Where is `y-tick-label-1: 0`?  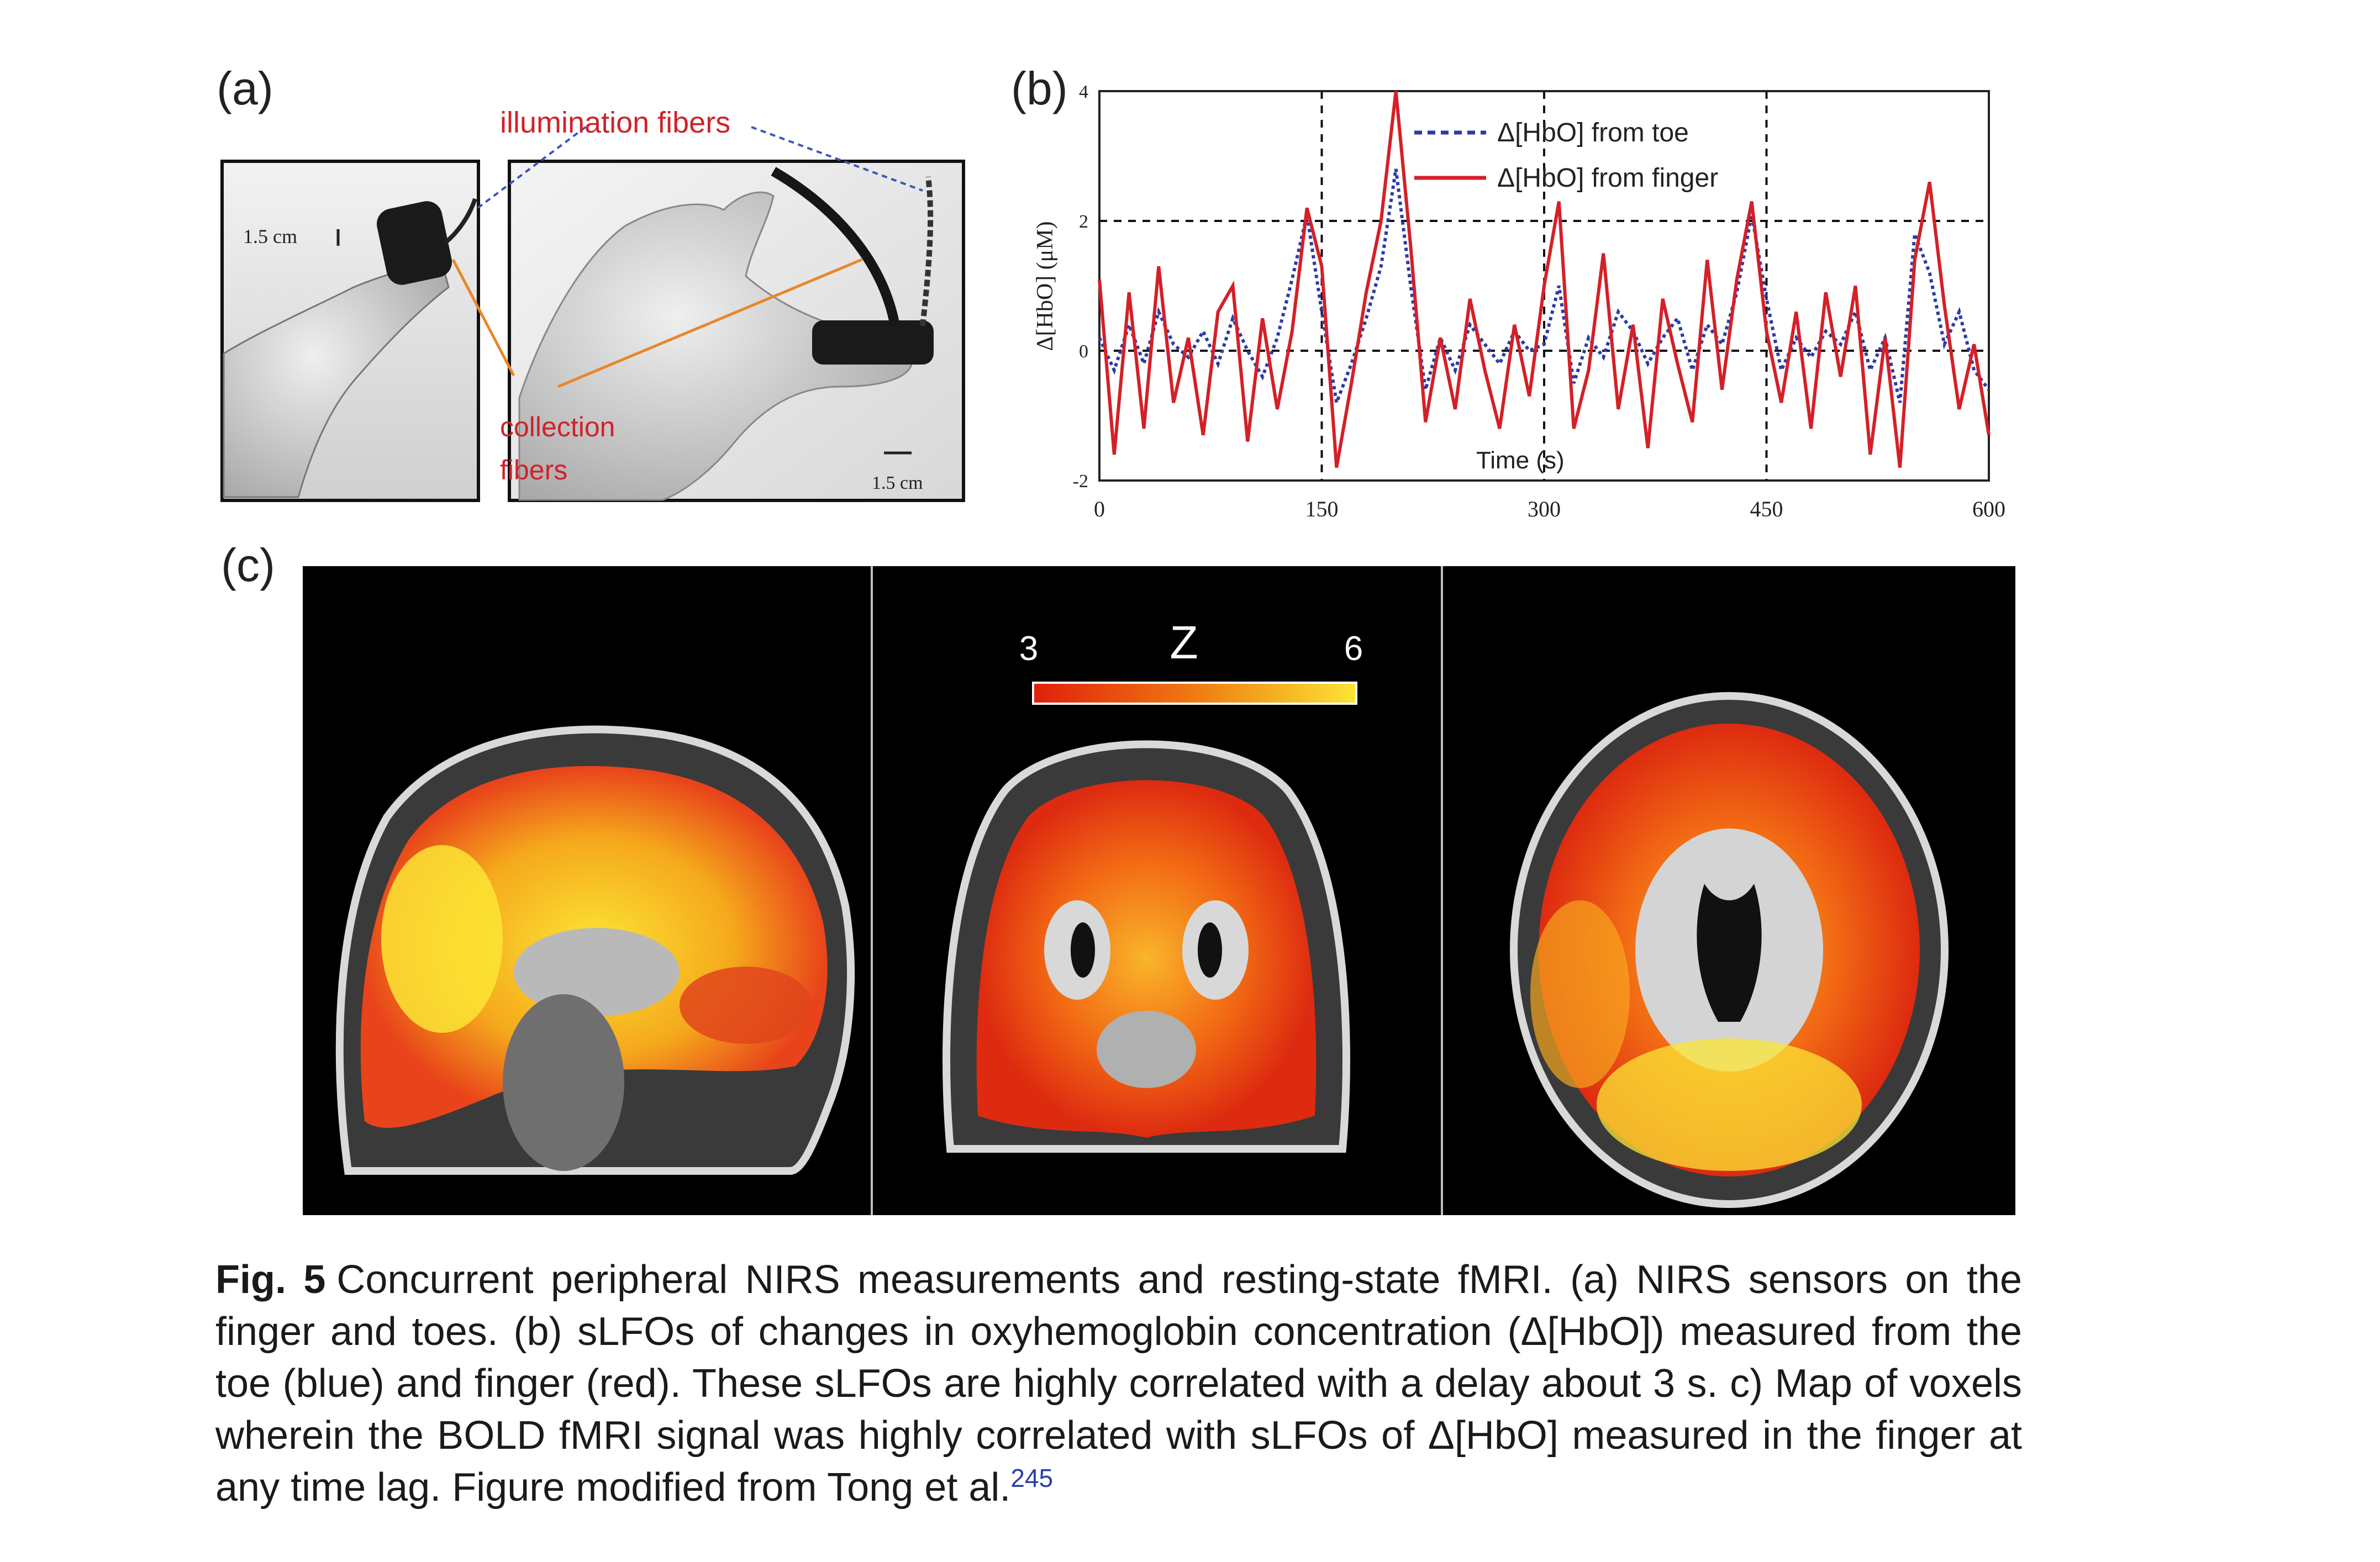
y-tick-label-1: 0 is located at coordinates (1083, 352).